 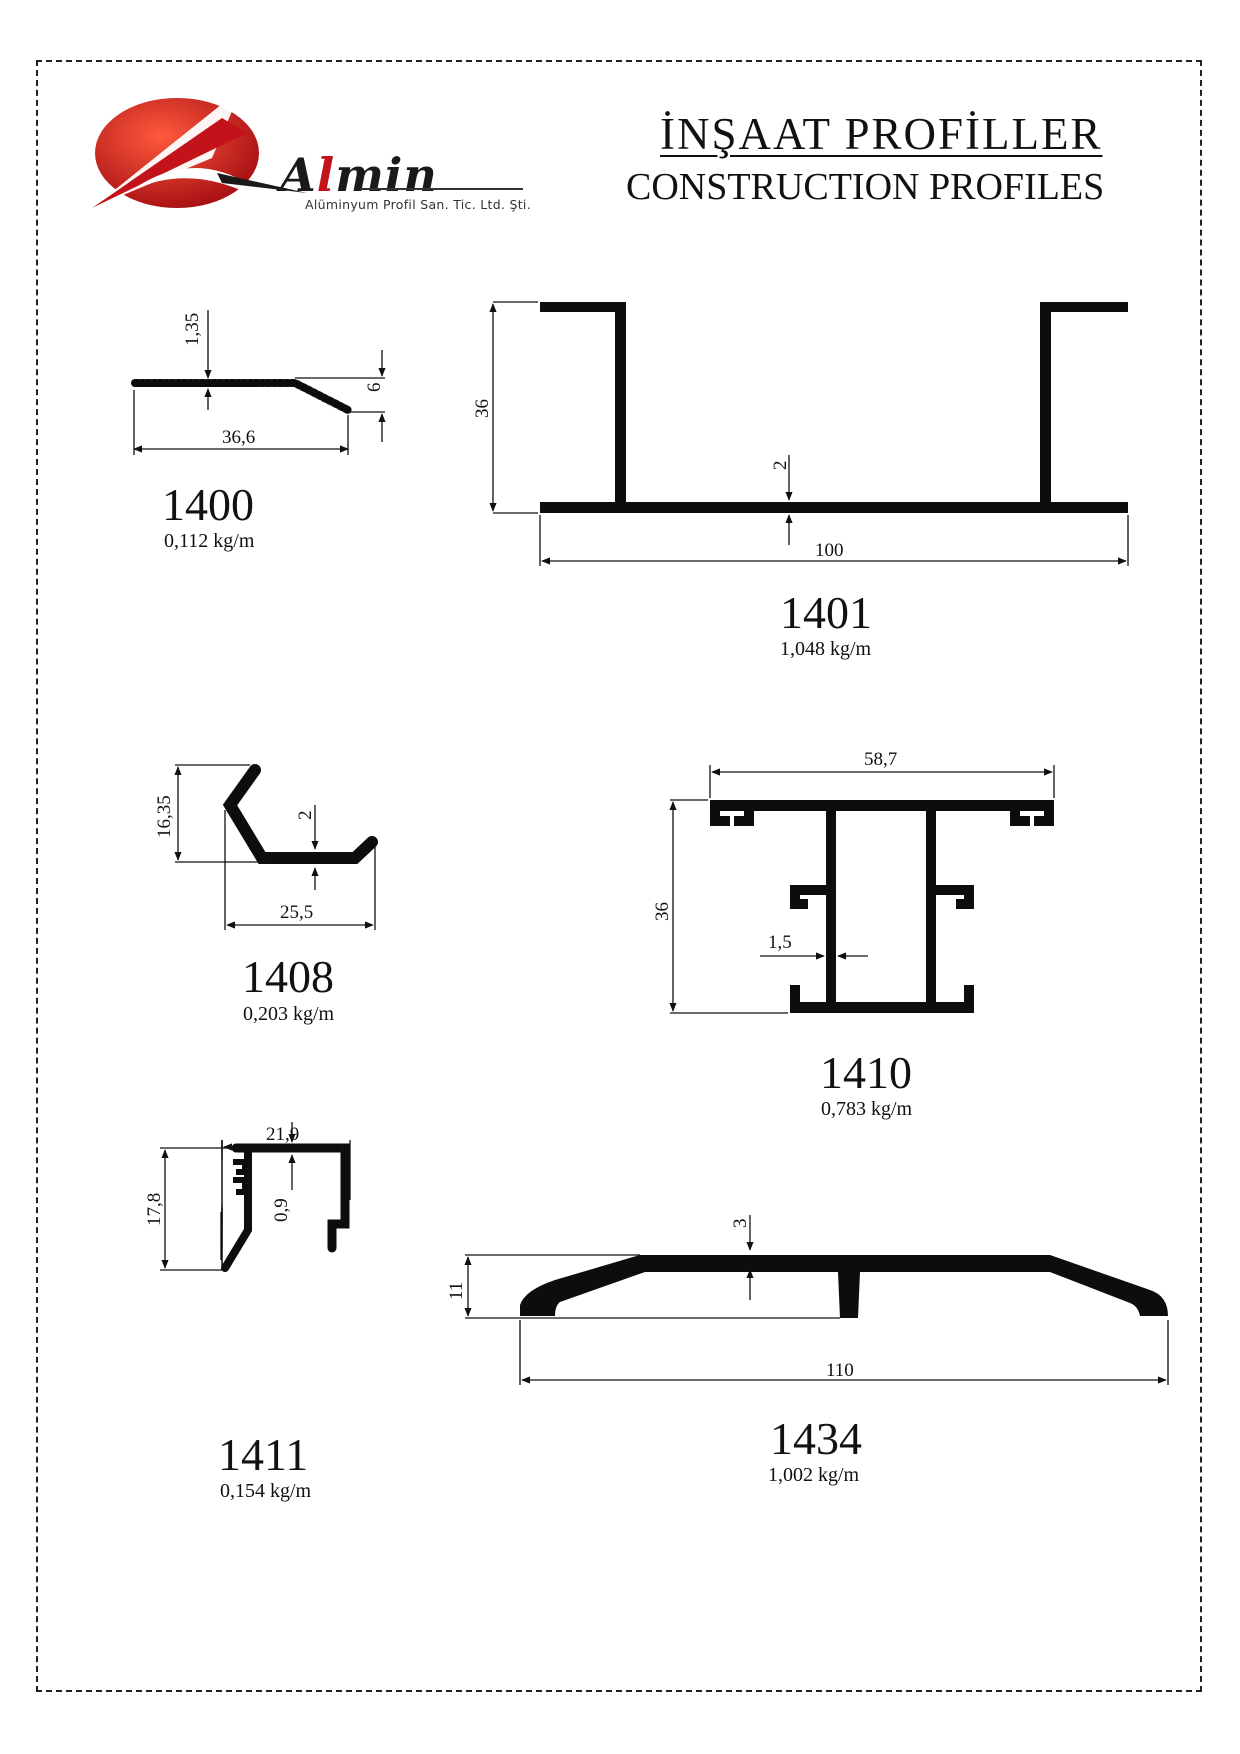 What do you see at coordinates (374, 388) in the screenshot?
I see `dim-1400-height: 6` at bounding box center [374, 388].